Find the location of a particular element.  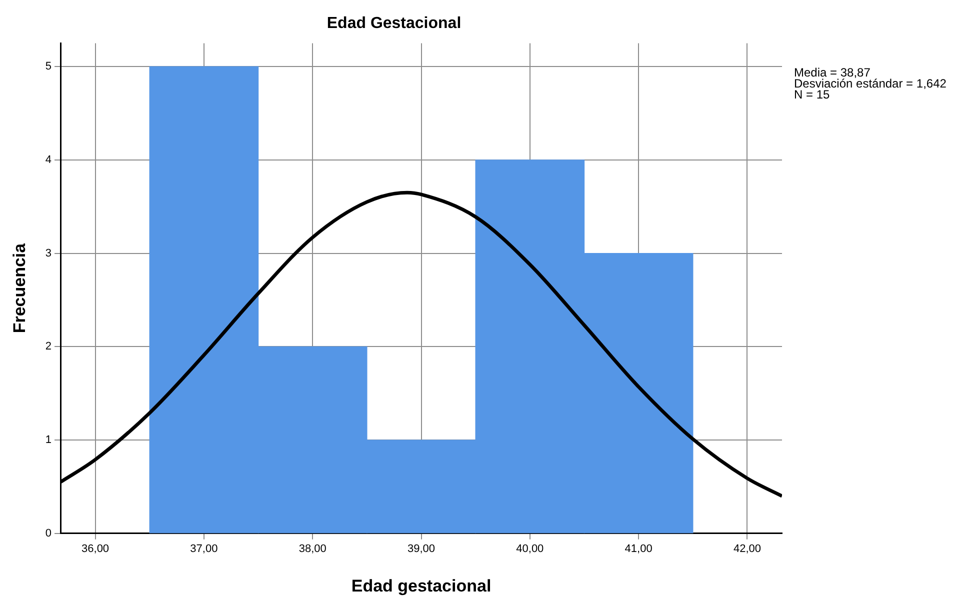

y-tick-label: 2 is located at coordinates (48, 346).